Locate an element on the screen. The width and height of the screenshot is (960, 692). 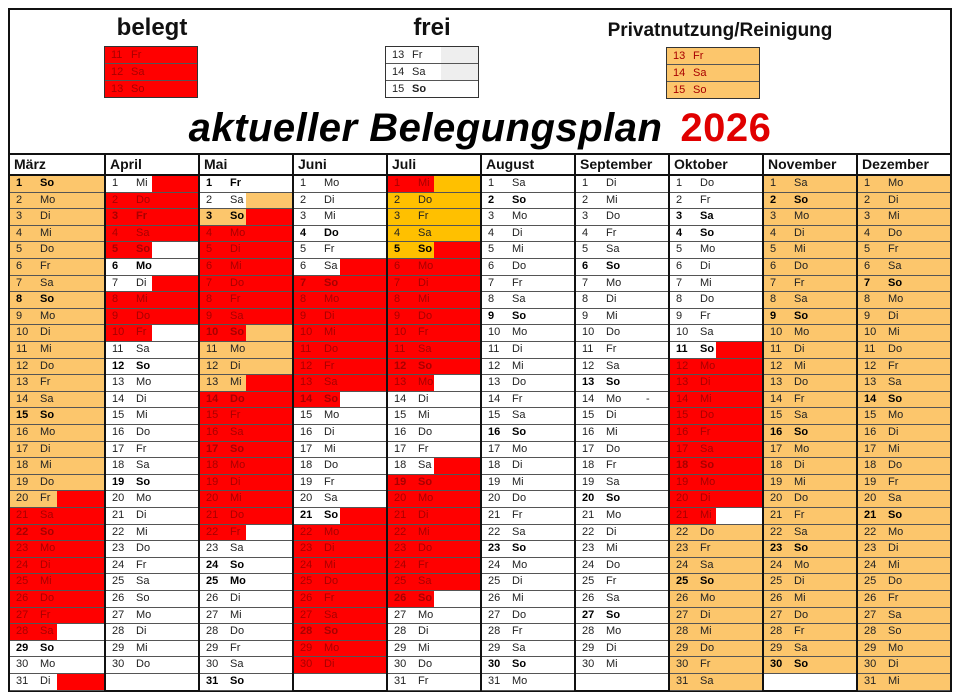
day-cell: 4 Do is located at coordinates (340, 234).